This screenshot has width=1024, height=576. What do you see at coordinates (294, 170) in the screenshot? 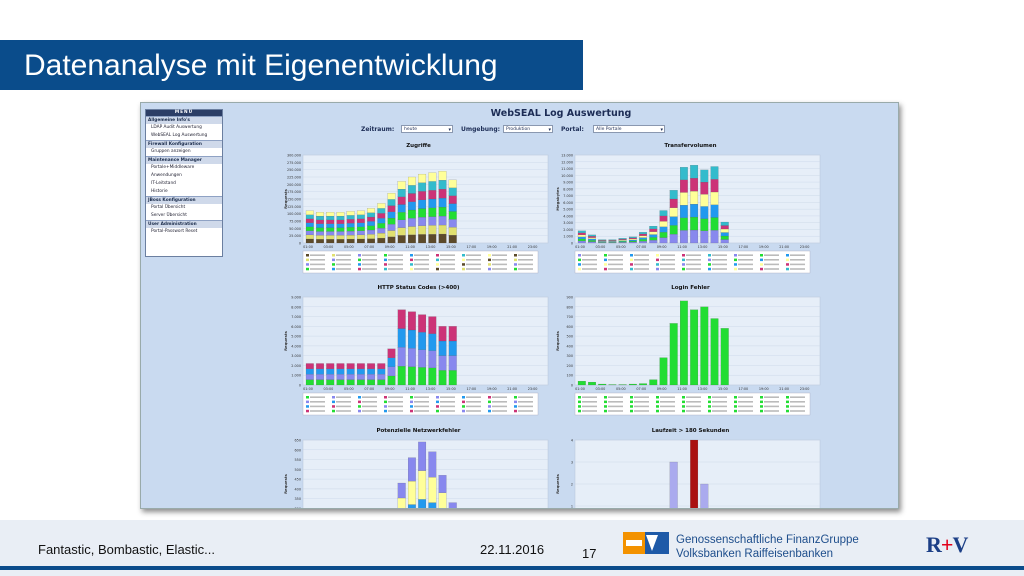
I see `y-tick-label: 250.000` at bounding box center [294, 170].